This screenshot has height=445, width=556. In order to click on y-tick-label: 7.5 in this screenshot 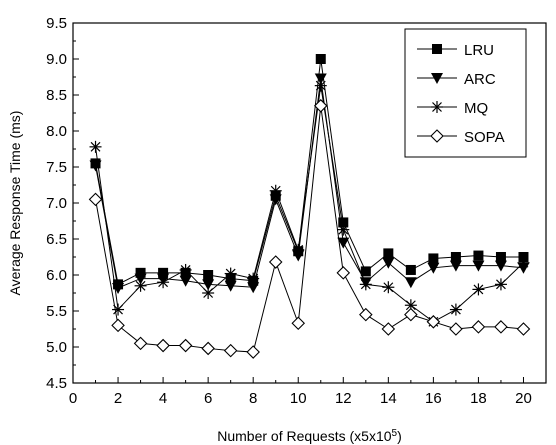, I will do `click(56, 167)`.